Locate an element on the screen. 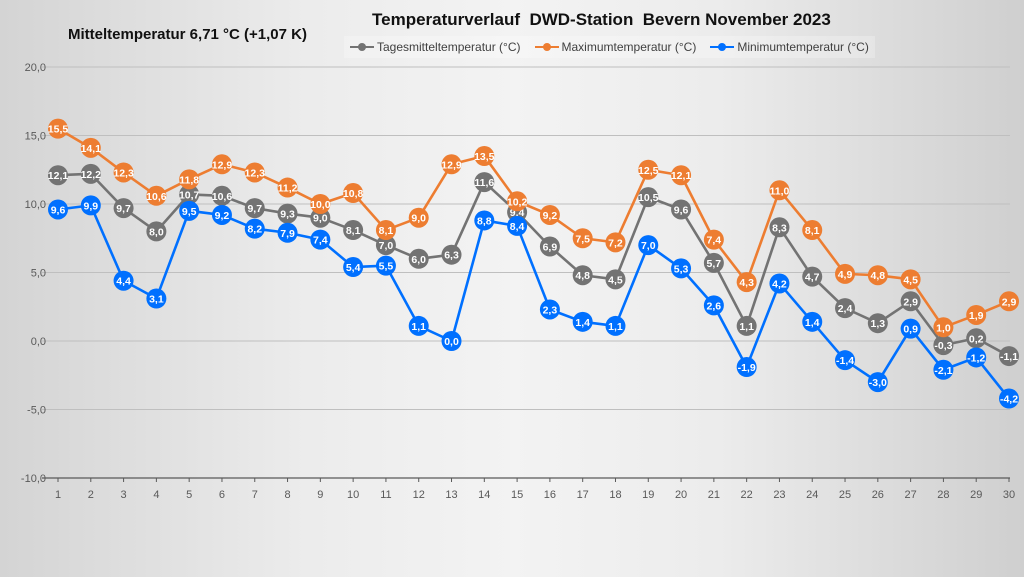 This screenshot has height=577, width=1024. x-tick-label: 9 is located at coordinates (320, 495).